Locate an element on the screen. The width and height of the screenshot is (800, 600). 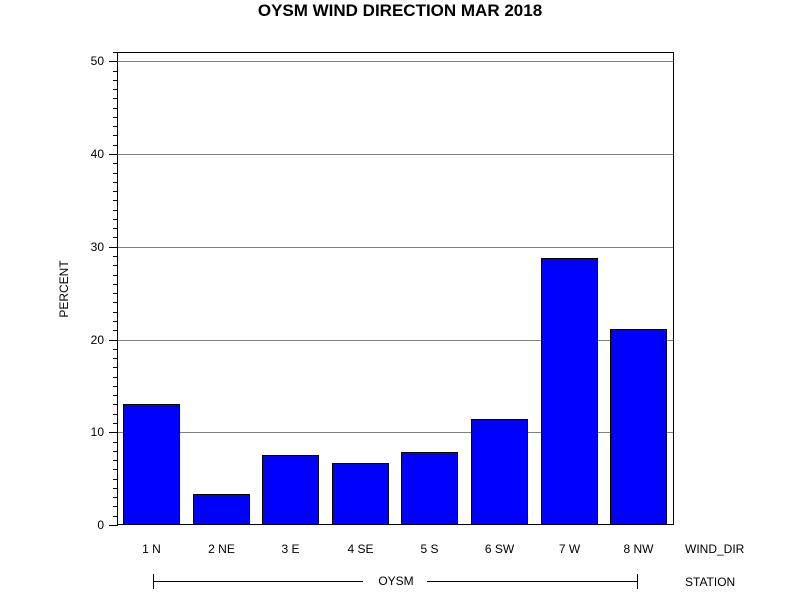
y-tick-label: 30 is located at coordinates (98, 247).